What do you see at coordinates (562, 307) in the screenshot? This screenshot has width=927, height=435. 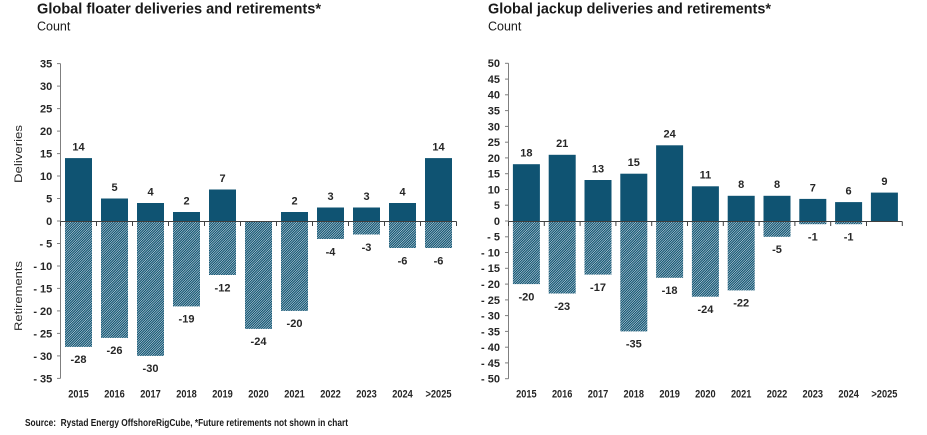 I see `svg-text: -23` at bounding box center [562, 307].